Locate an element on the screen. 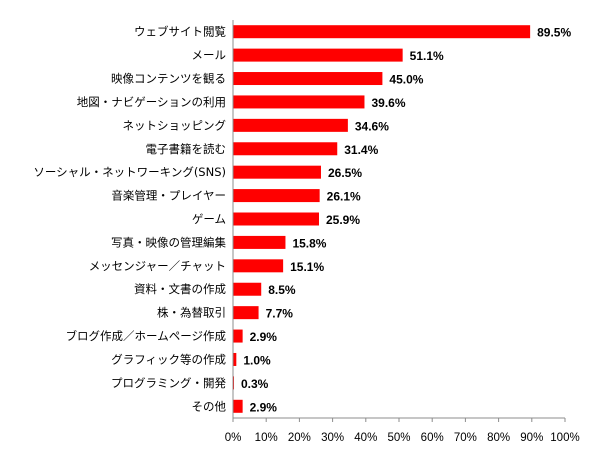 The width and height of the screenshot is (598, 460). x-tick-label: 10% is located at coordinates (266, 438).